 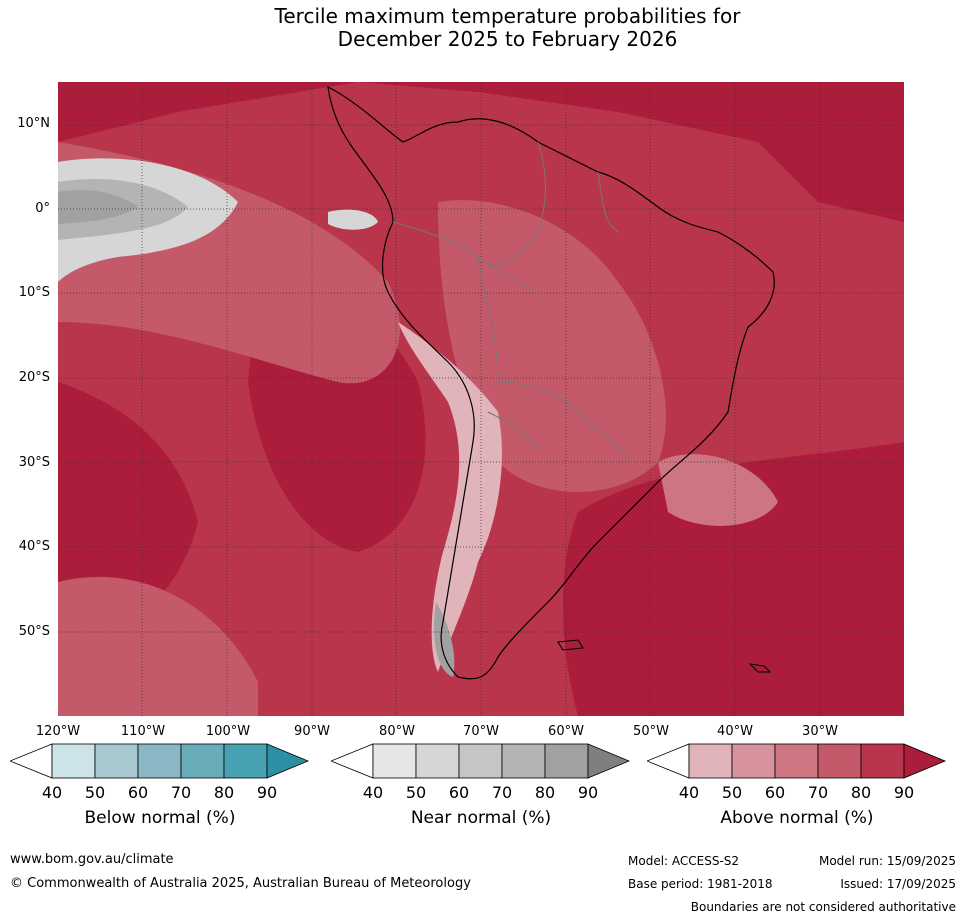 I want to click on country-borders, so click(x=510, y=302).